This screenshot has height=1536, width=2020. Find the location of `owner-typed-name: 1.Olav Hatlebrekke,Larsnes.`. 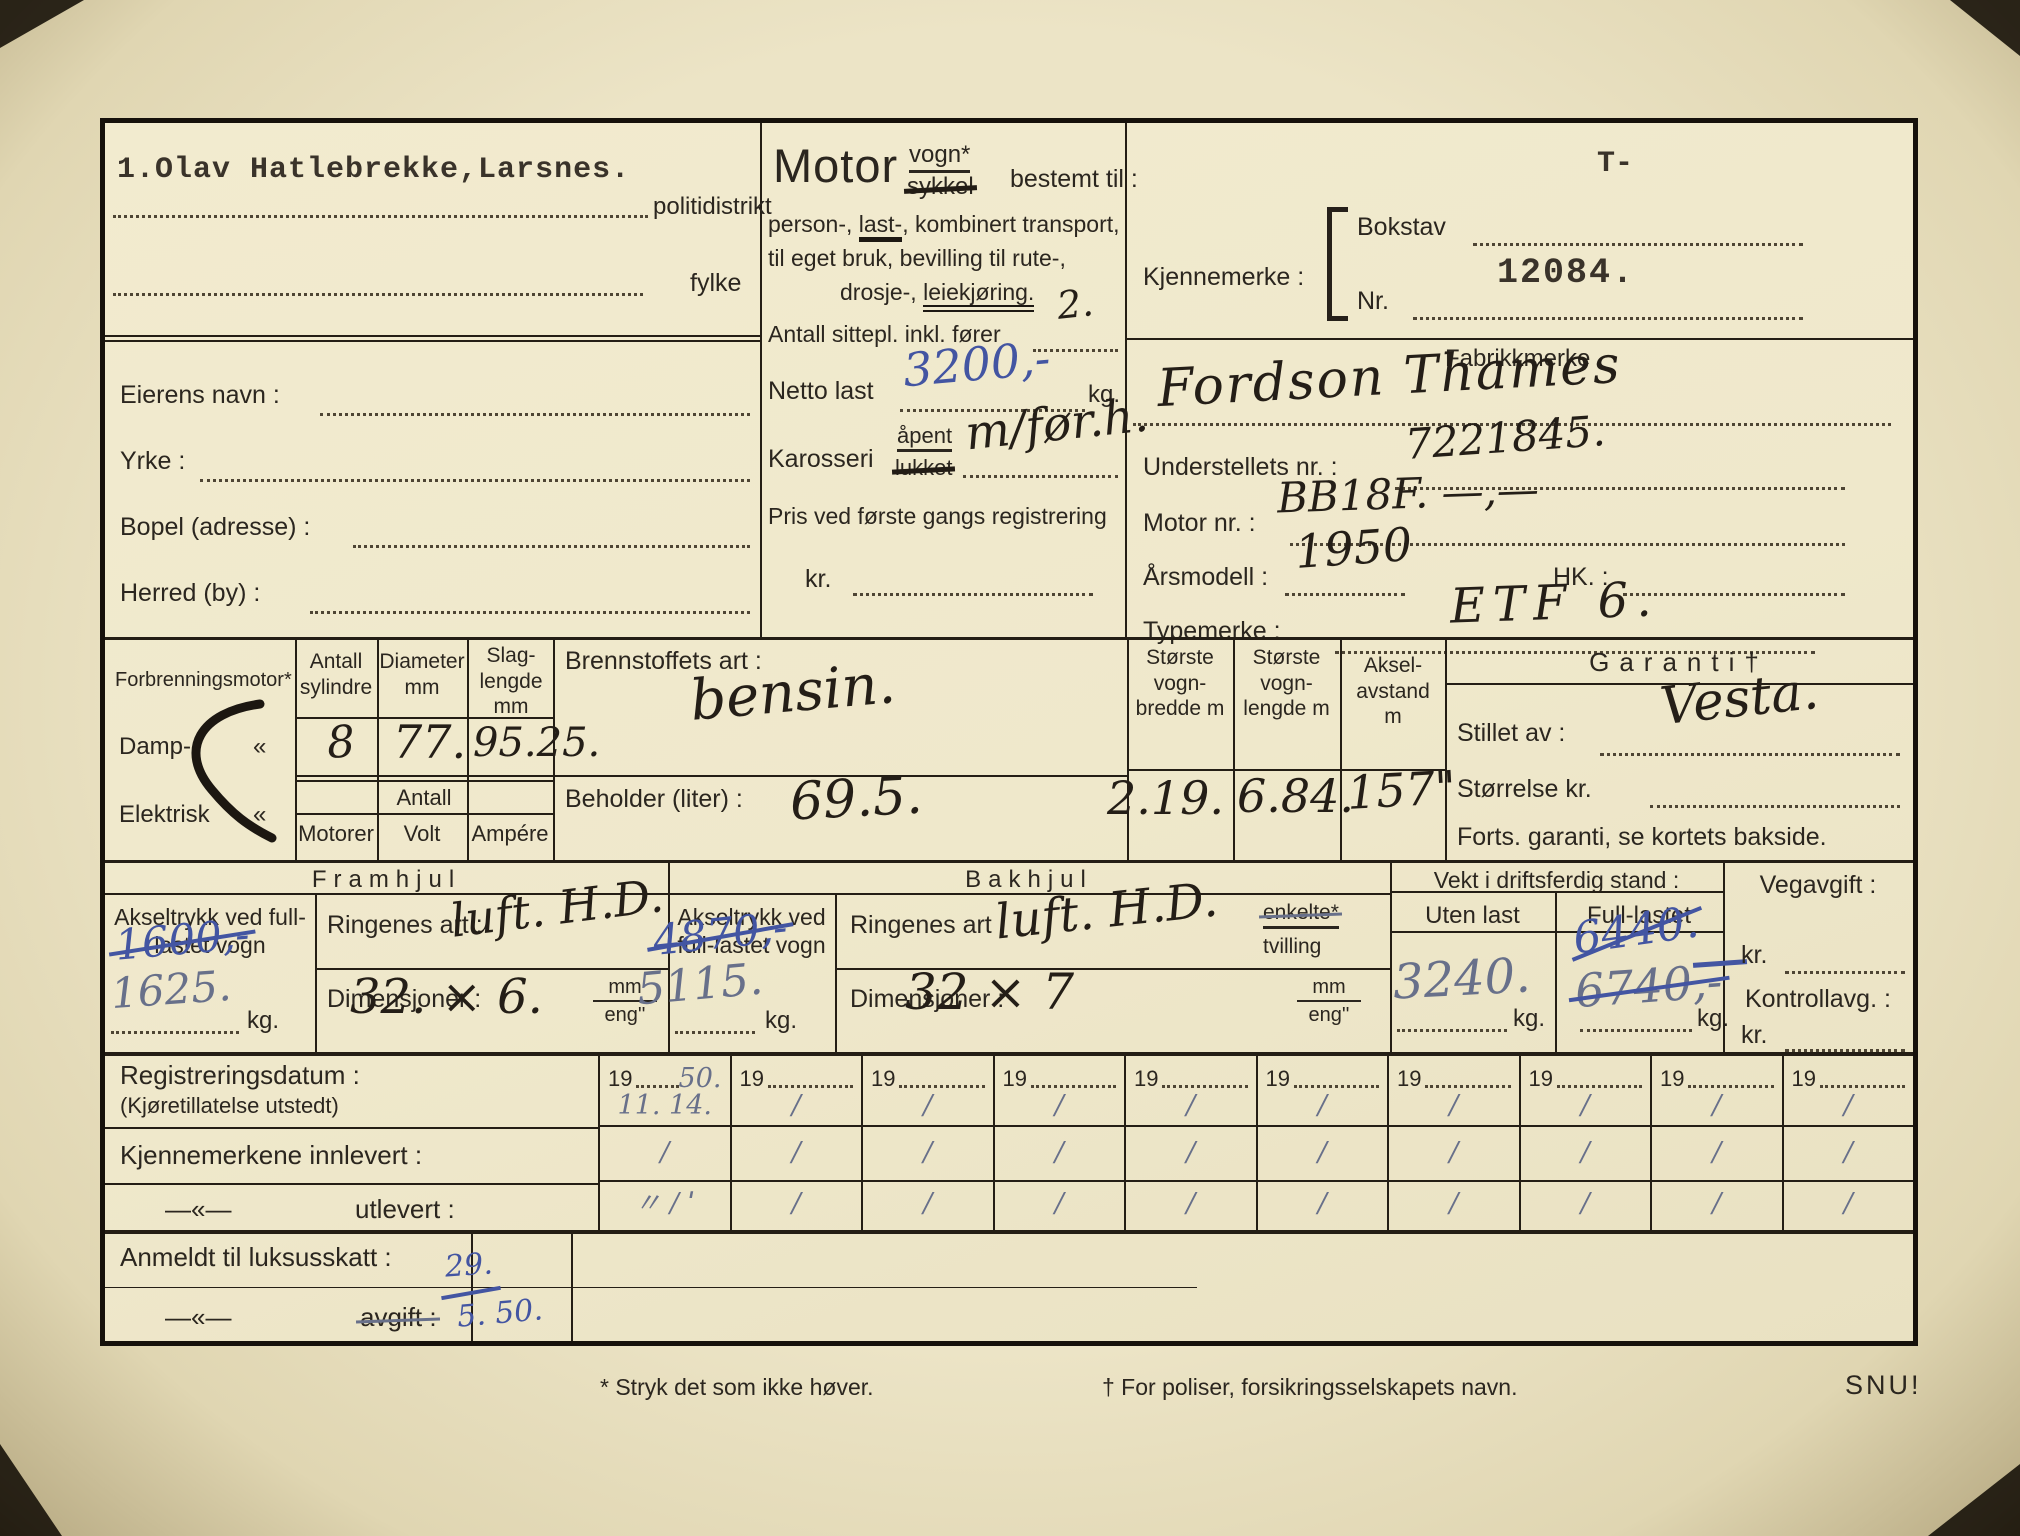

owner-typed-name: 1.Olav Hatlebrekke,Larsnes. is located at coordinates (374, 170).